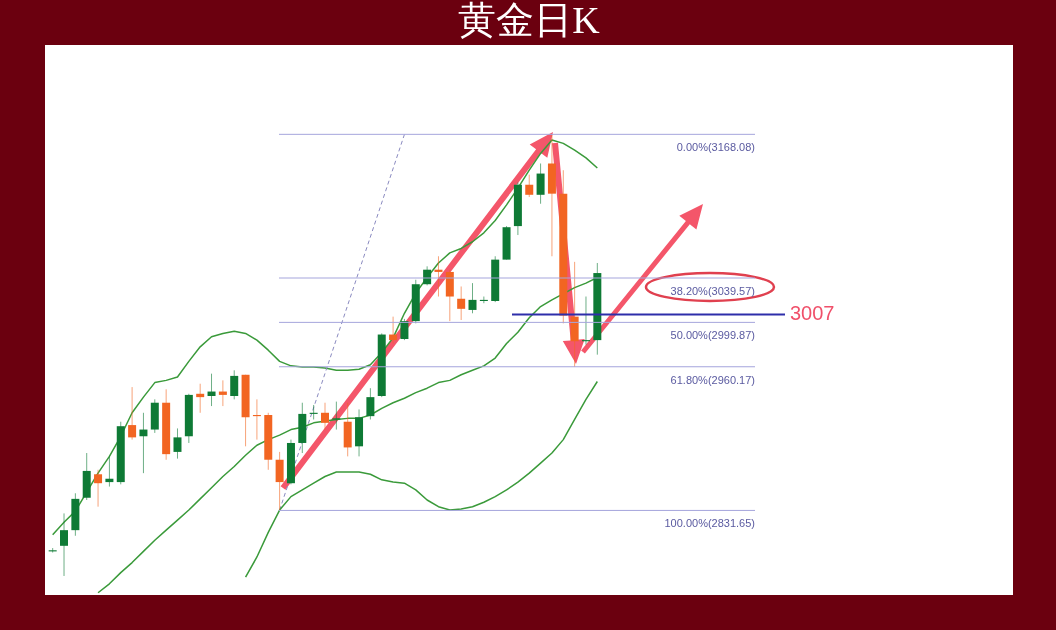 The width and height of the screenshot is (1056, 630). What do you see at coordinates (529, 20) in the screenshot?
I see `chart-title: 黄金日K` at bounding box center [529, 20].